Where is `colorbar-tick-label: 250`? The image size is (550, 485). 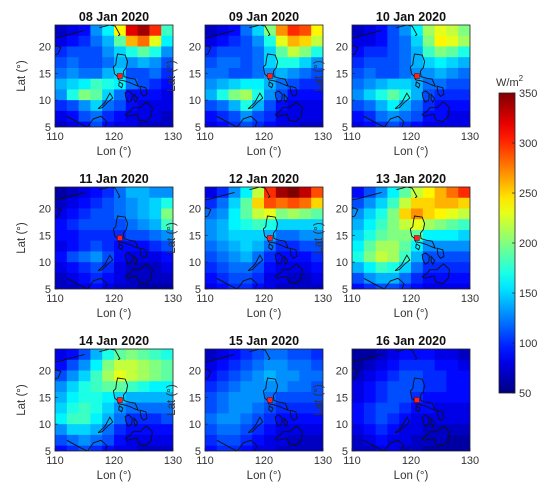
colorbar-tick-label: 250 is located at coordinates (528, 194).